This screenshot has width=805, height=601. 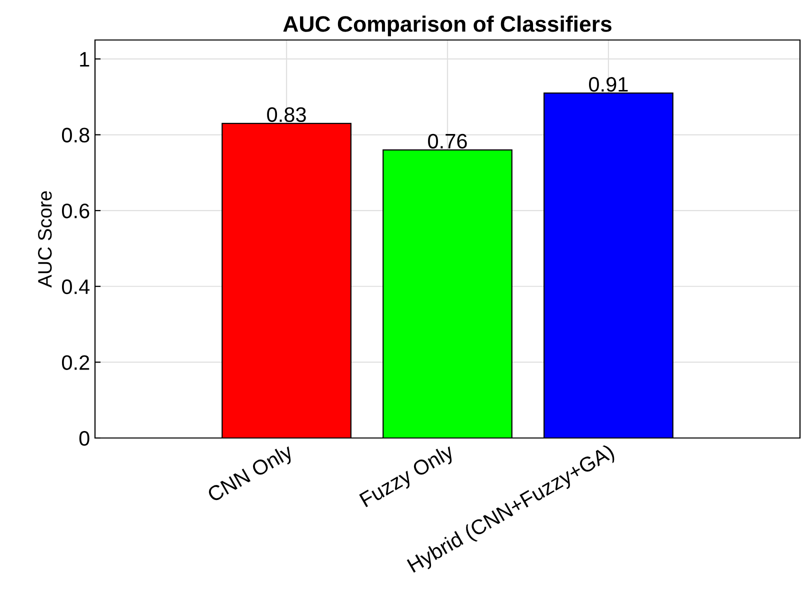 I want to click on y-tick-label: 1, so click(x=85, y=59).